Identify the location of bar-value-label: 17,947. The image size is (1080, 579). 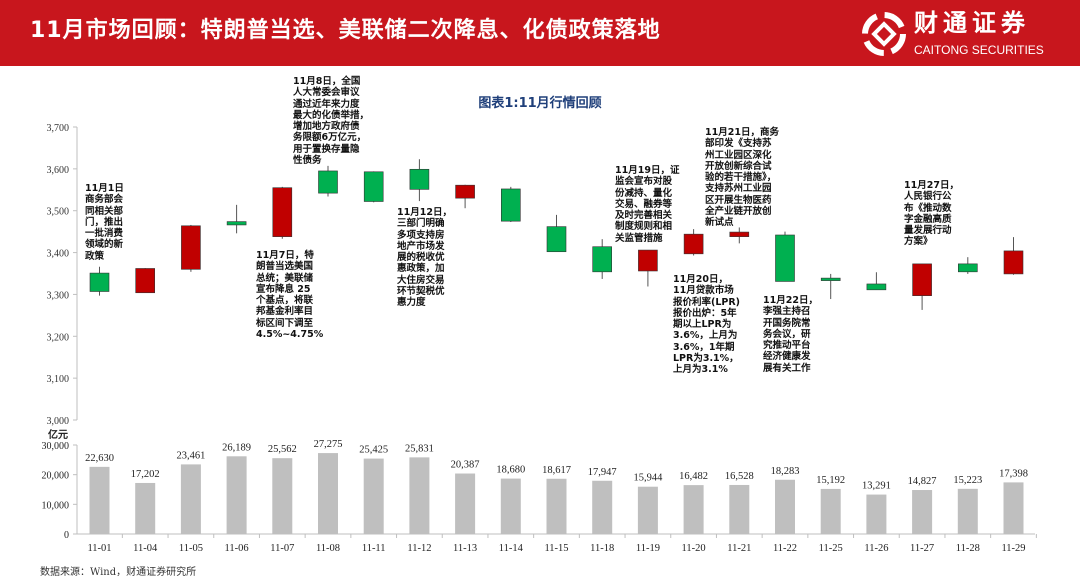
(602, 472).